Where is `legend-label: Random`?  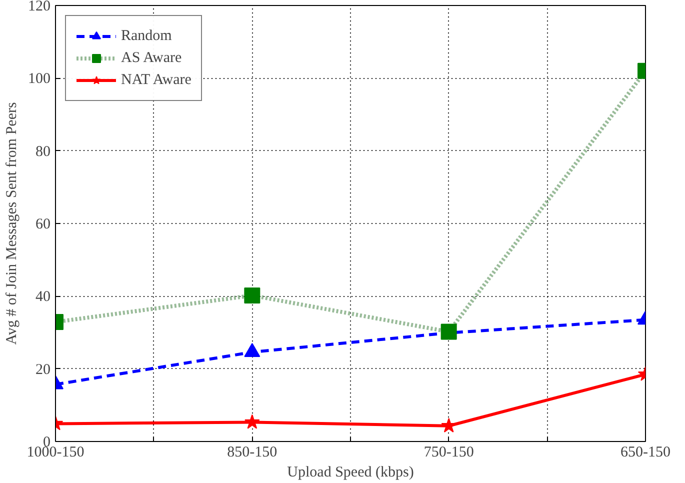
legend-label: Random is located at coordinates (146, 36).